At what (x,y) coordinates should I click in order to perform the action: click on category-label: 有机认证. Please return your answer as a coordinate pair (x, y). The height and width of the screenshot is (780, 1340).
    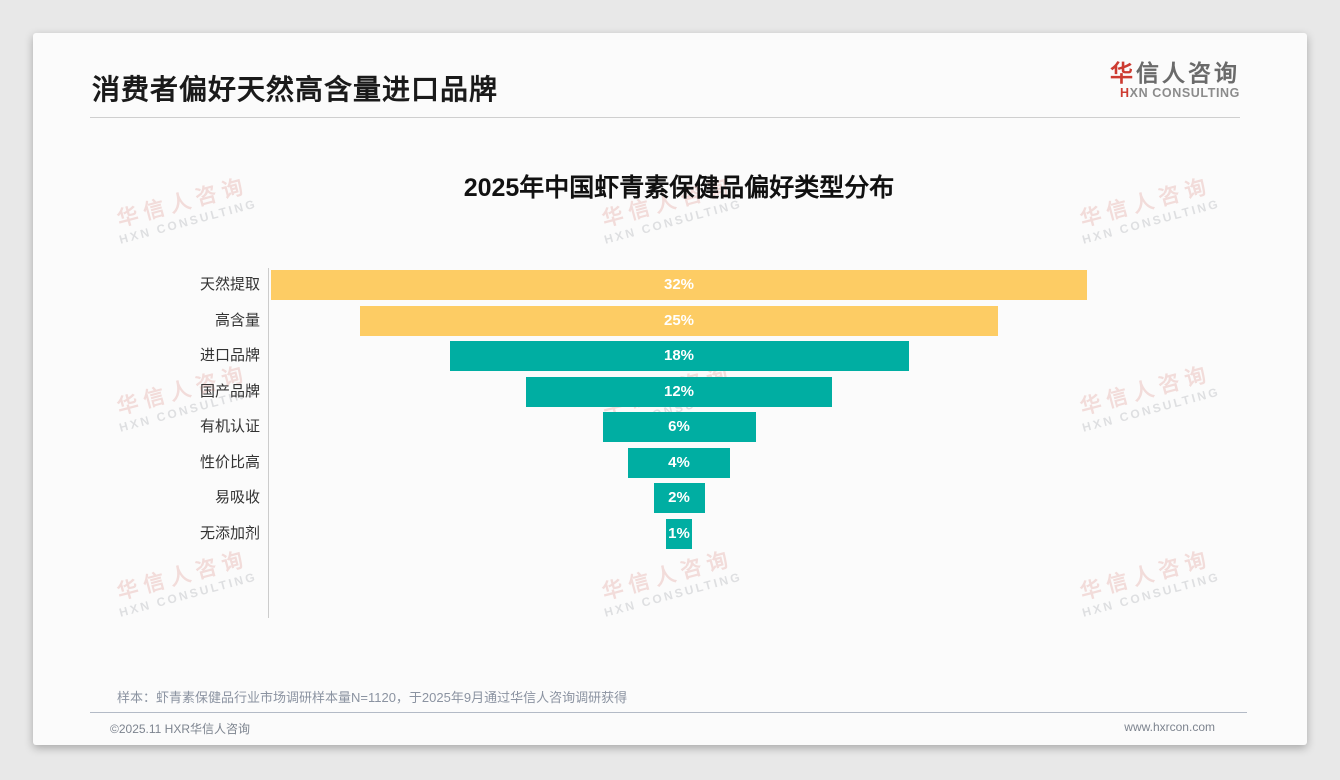
    Looking at the image, I should click on (229, 426).